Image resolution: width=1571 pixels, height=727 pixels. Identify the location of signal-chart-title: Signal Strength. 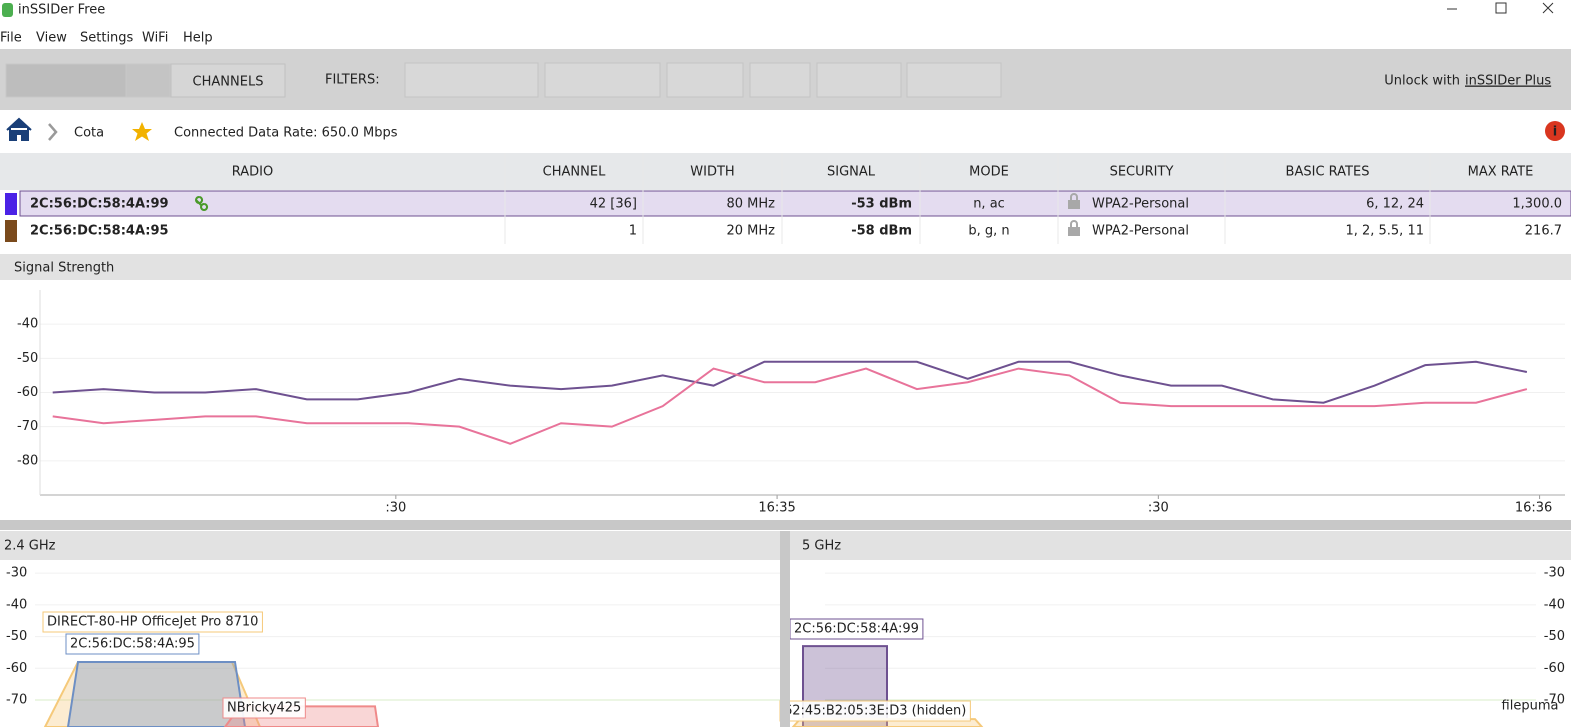
(64, 268).